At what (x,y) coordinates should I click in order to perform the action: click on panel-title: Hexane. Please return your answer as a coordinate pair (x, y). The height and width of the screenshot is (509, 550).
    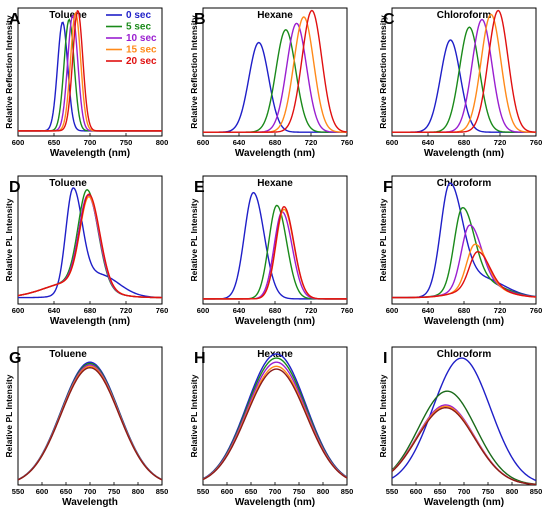
    Looking at the image, I should click on (275, 183).